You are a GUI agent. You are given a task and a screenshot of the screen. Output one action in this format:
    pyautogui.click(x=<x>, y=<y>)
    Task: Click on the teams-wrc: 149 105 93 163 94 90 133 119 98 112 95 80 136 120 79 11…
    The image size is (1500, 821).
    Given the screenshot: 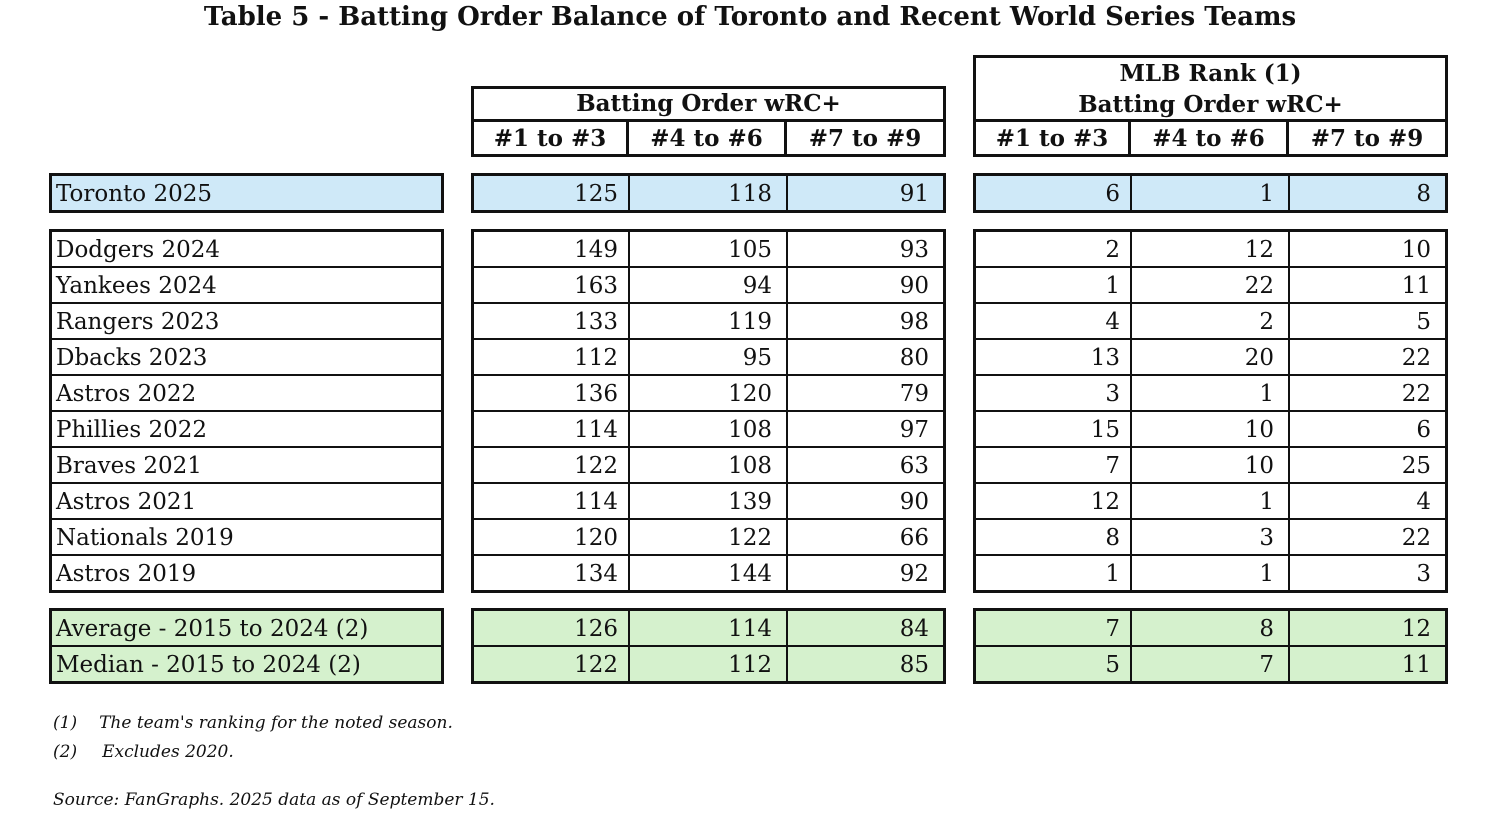 What is the action you would take?
    pyautogui.click(x=708, y=411)
    